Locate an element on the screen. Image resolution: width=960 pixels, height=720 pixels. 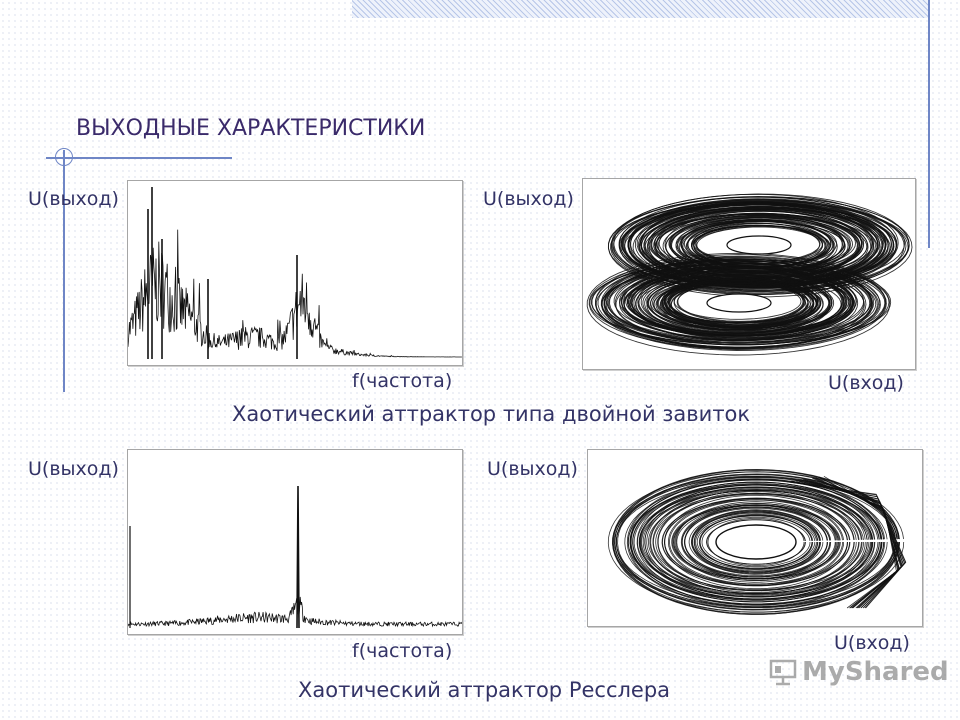
spectrum-2-plot is located at coordinates (295, 542).